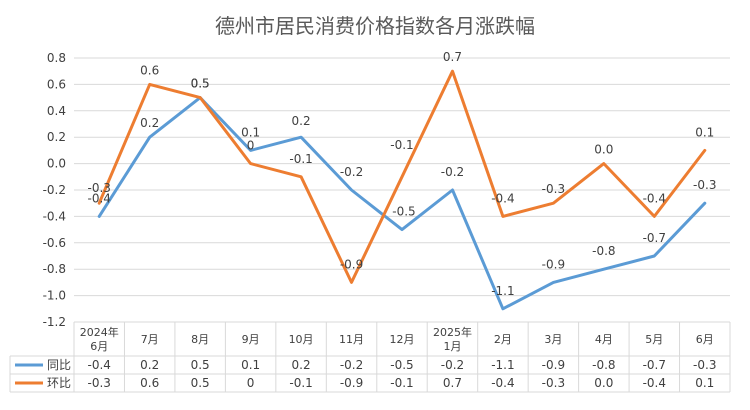  Describe the element at coordinates (403, 212) in the screenshot. I see `data-label: -0.5` at that location.